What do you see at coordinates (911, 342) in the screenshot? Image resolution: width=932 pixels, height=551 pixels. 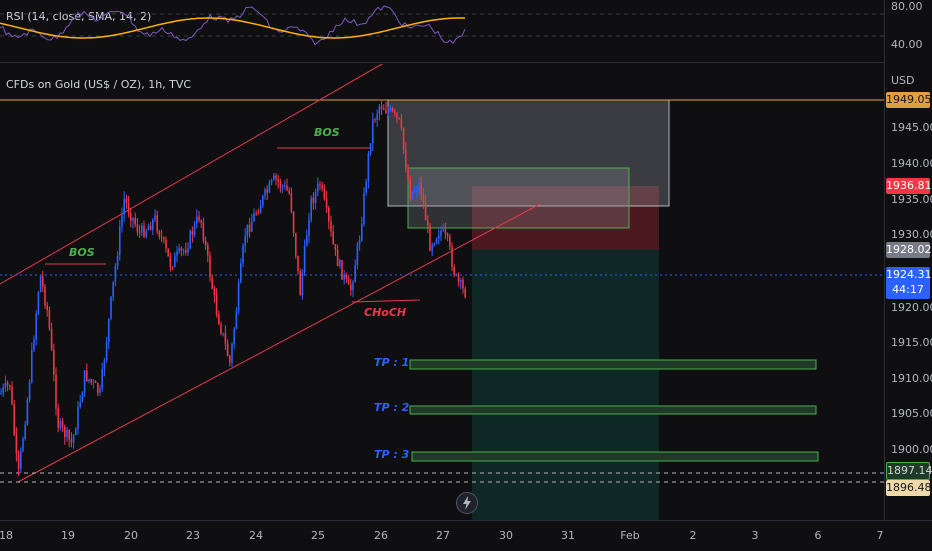 I see `price-tick: 1915.00` at bounding box center [911, 342].